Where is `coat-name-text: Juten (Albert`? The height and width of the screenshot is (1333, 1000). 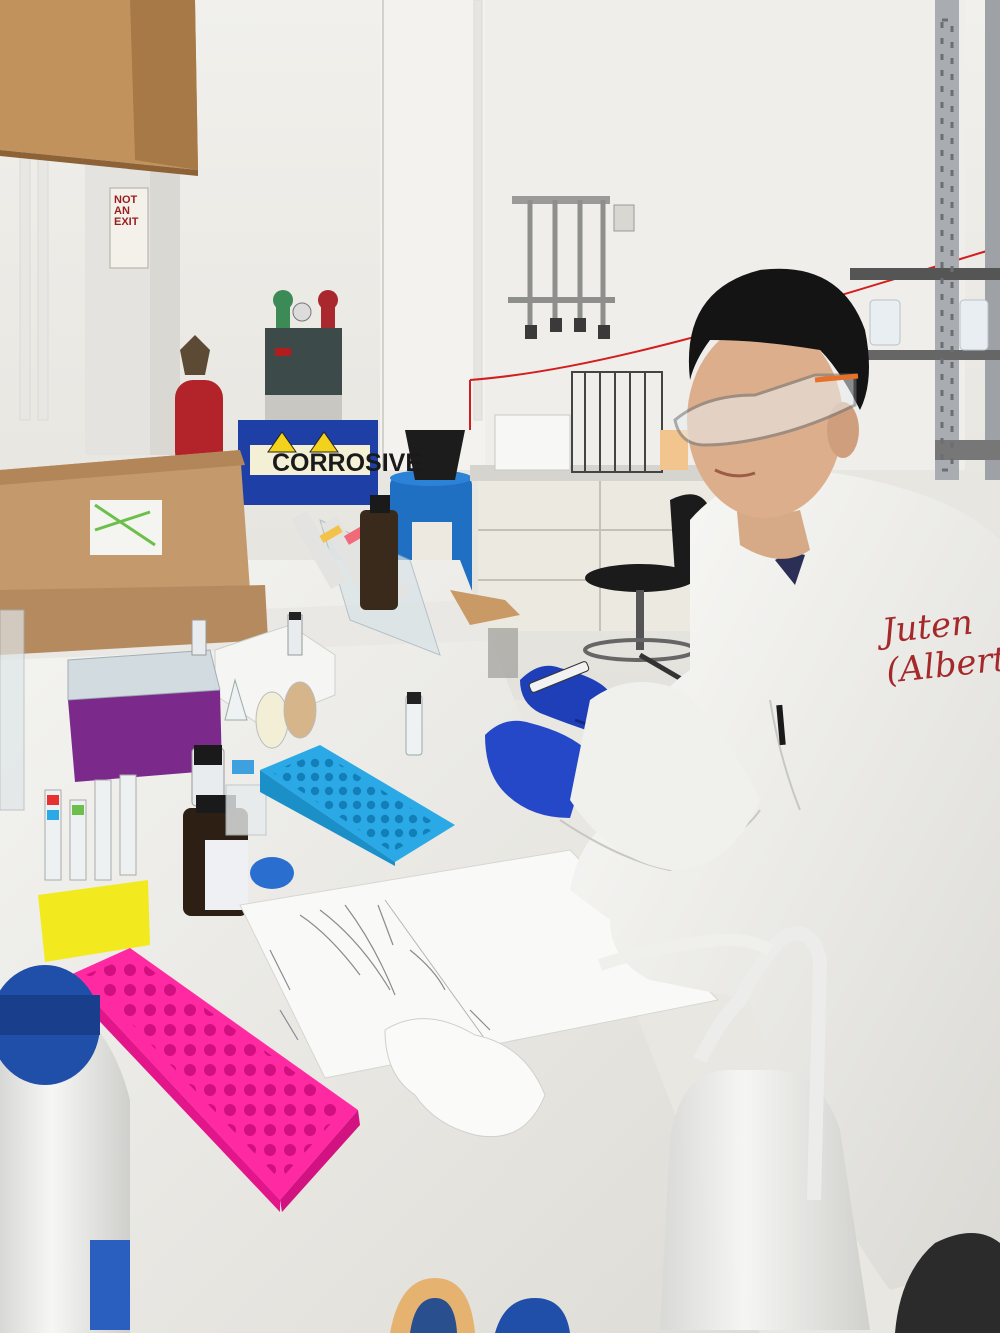 coat-name-text: Juten (Albert is located at coordinates (940, 647).